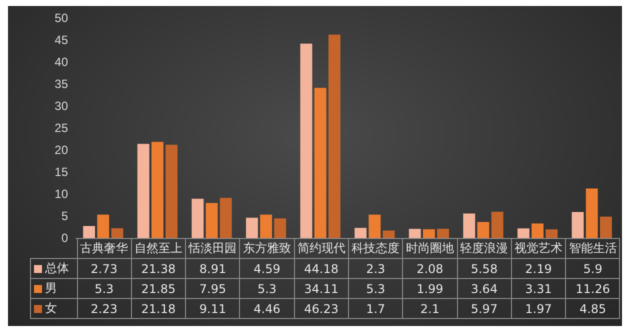 The image size is (630, 334). I want to click on data-label: 2.19, so click(538, 268).